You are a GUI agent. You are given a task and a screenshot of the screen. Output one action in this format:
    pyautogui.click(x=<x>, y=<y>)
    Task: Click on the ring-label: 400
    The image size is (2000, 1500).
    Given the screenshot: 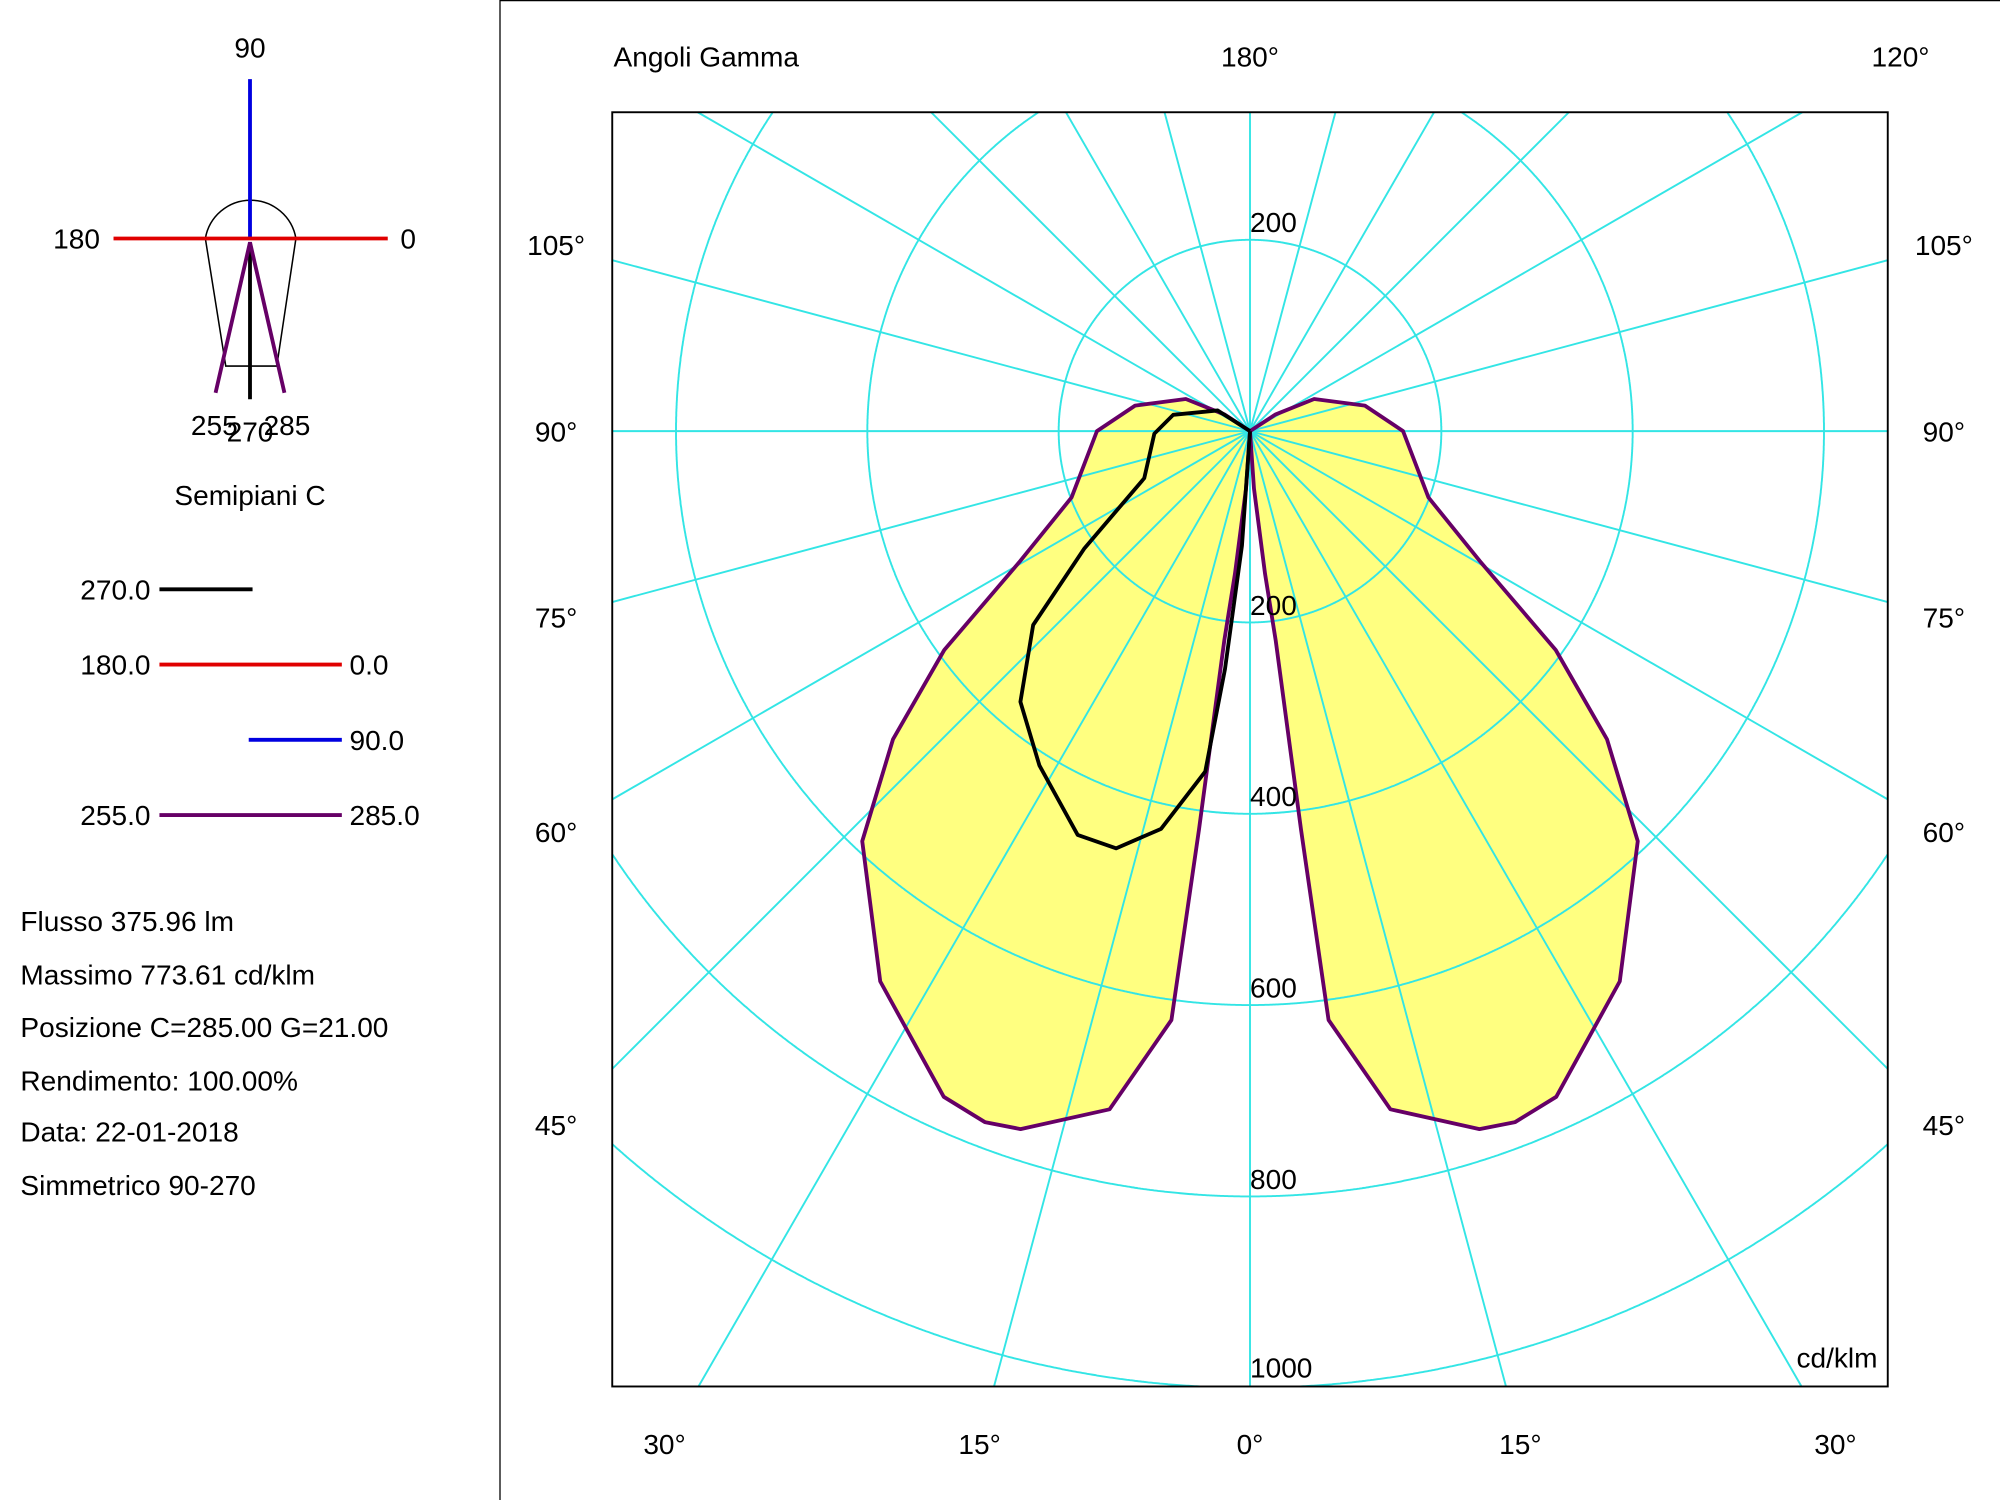 What is the action you would take?
    pyautogui.click(x=1273, y=796)
    